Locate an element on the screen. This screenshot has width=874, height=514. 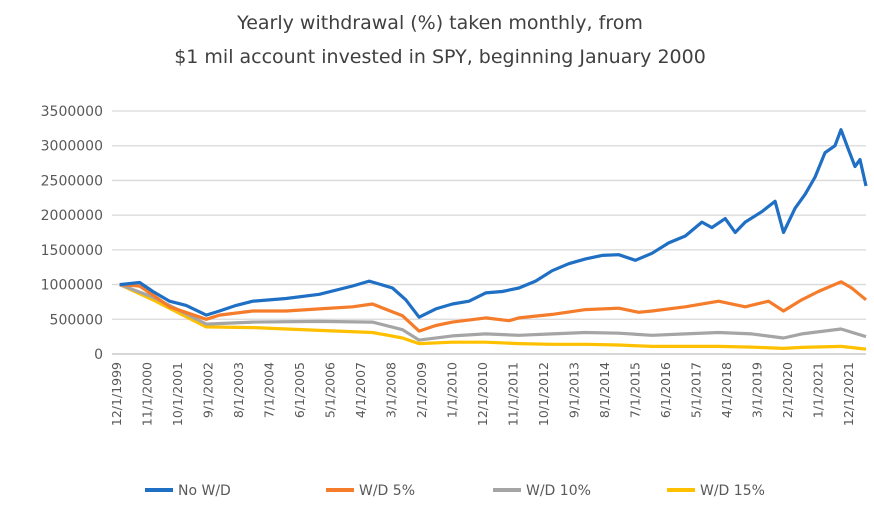
x-tick-label: 7/1/2015 is located at coordinates (635, 390).